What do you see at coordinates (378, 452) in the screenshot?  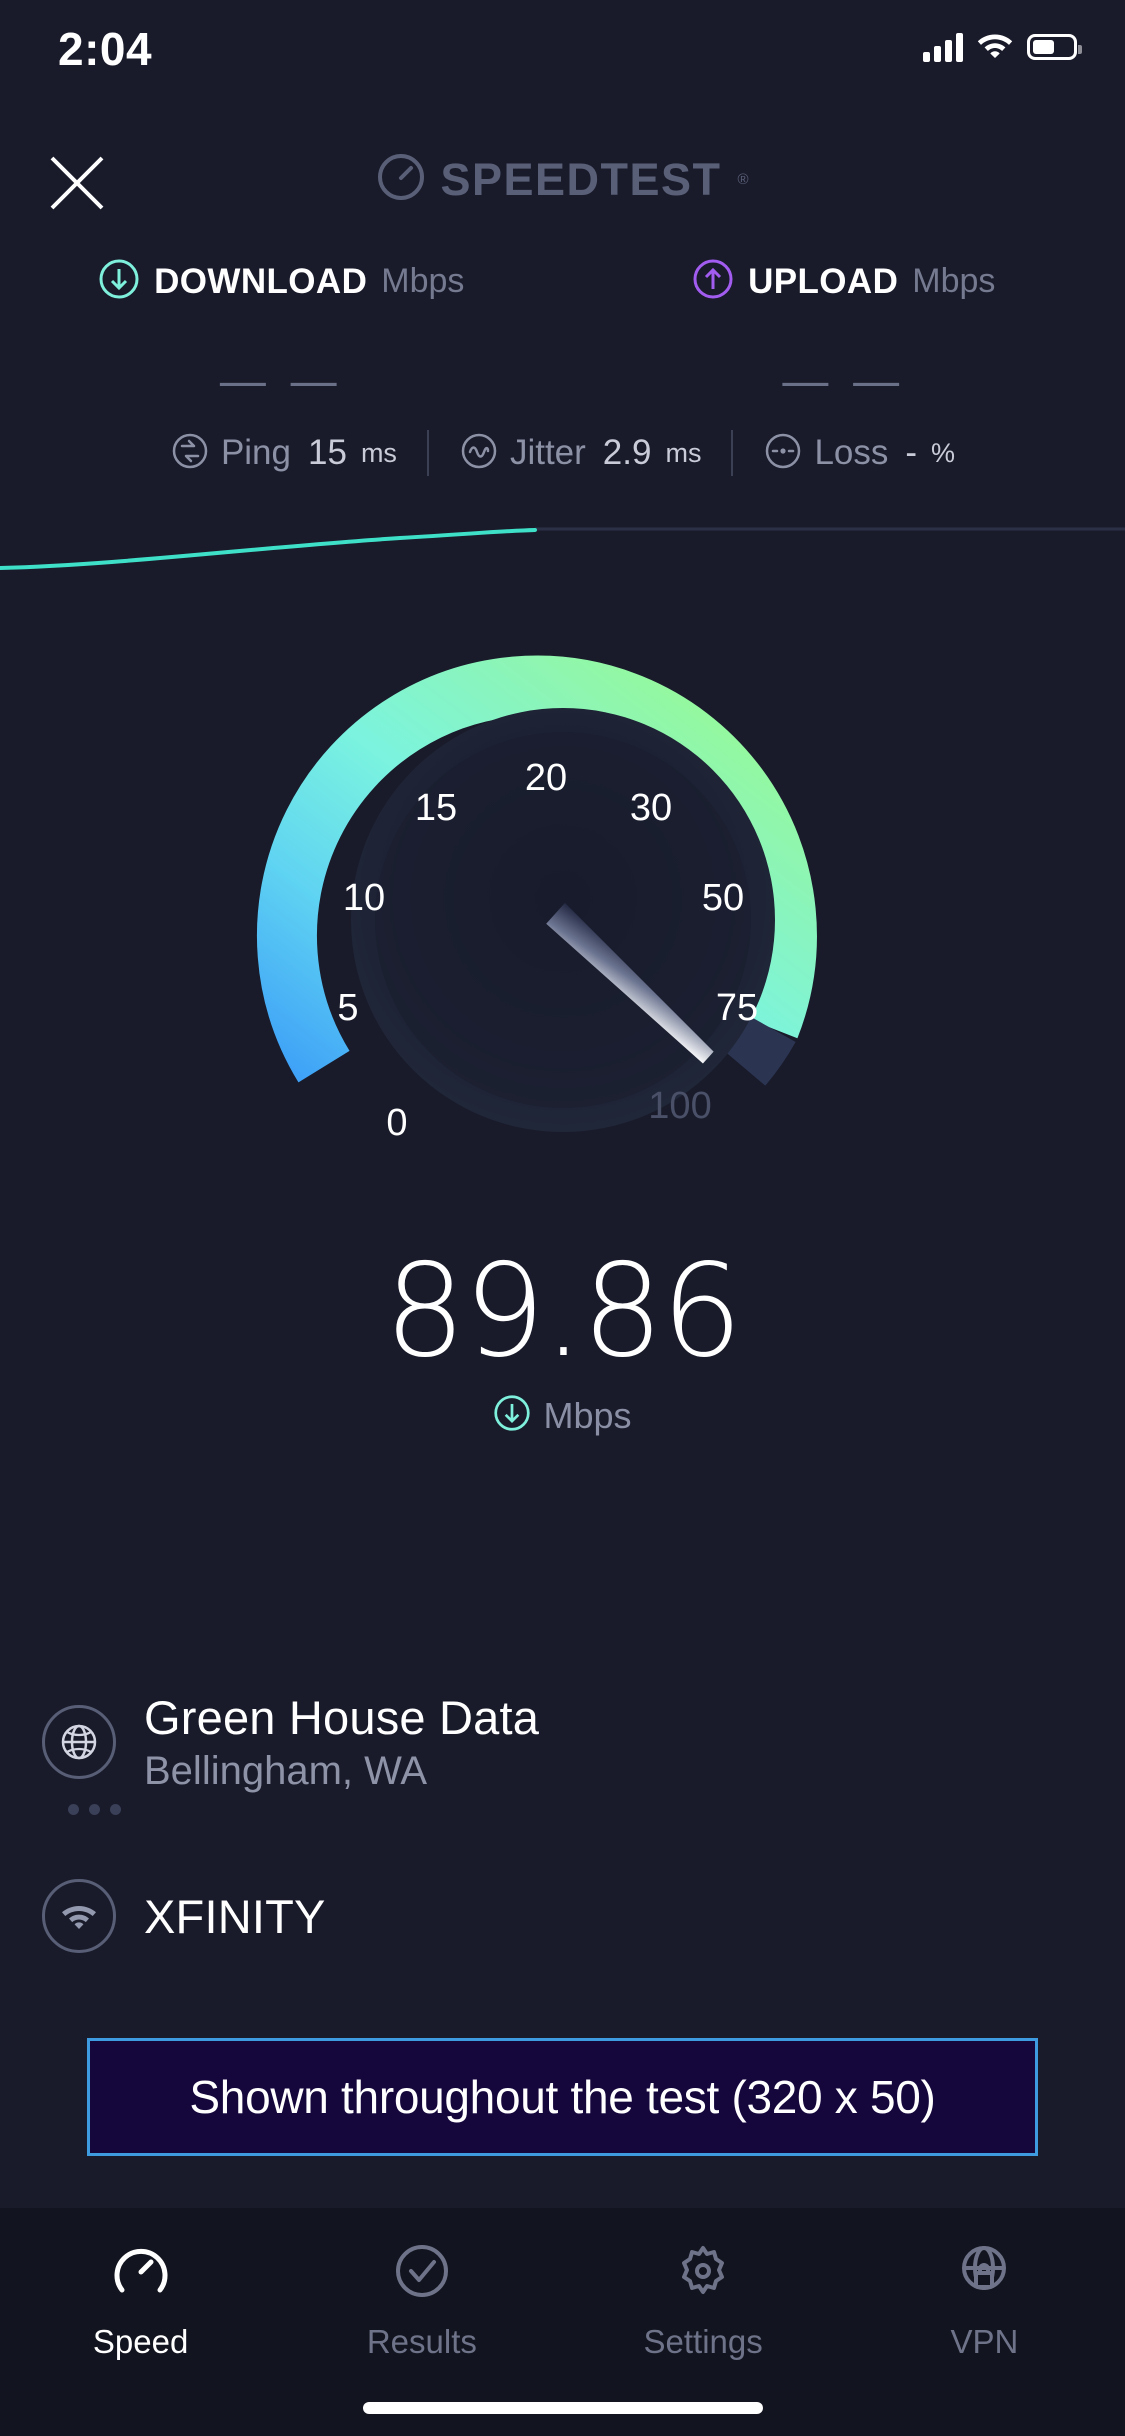 I see `metric-ping-unit: ms` at bounding box center [378, 452].